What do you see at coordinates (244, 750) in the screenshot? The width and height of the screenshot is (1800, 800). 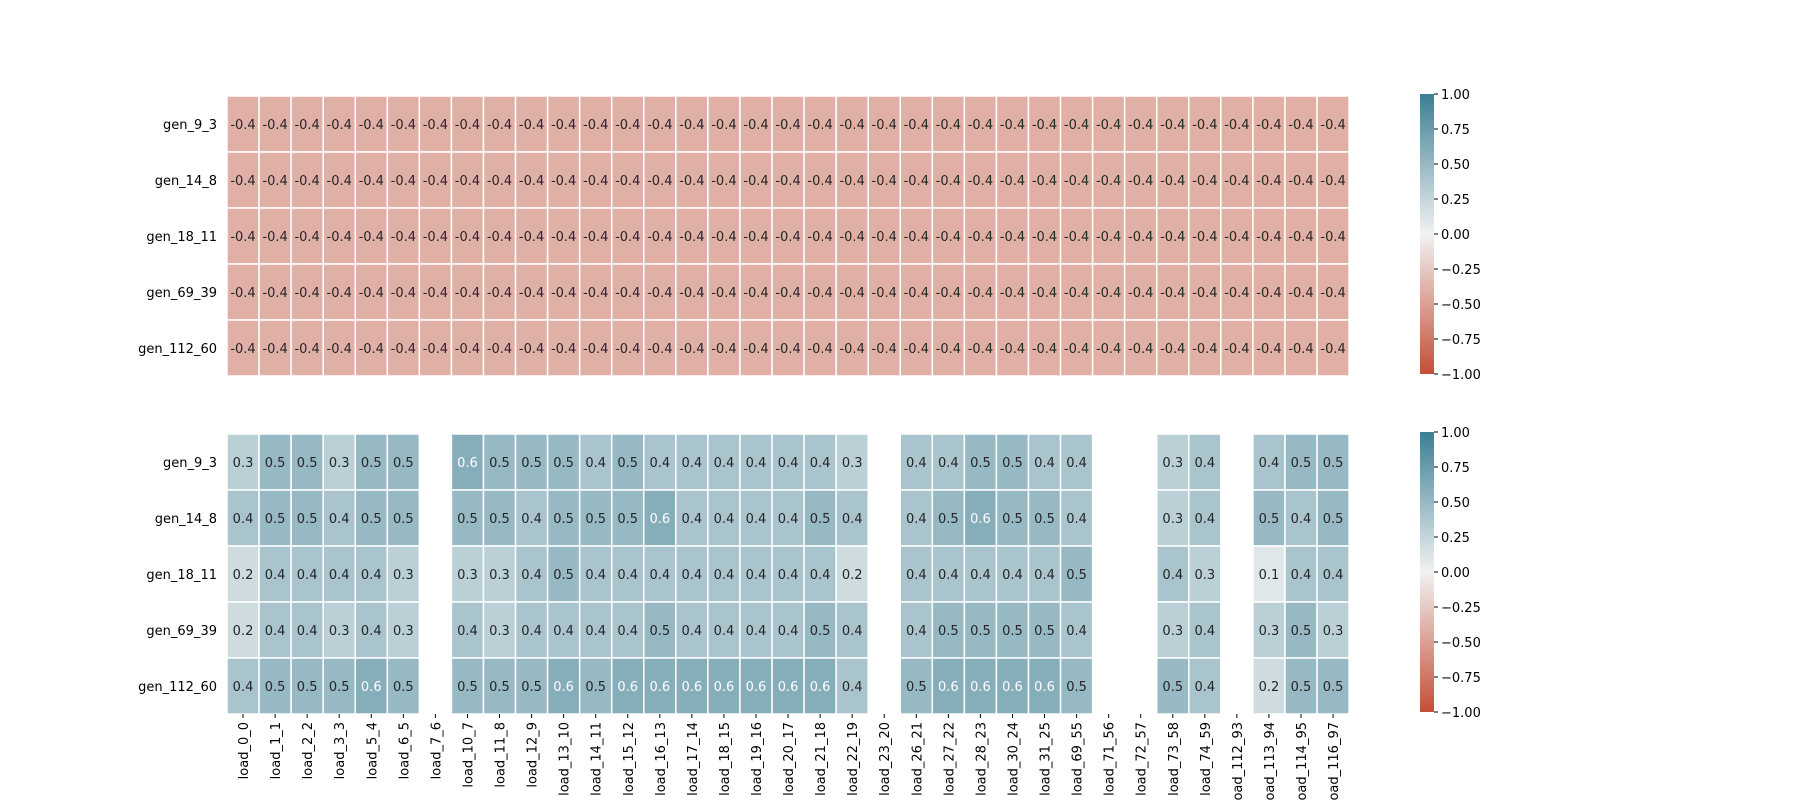 I see `column-label: load_0_0` at bounding box center [244, 750].